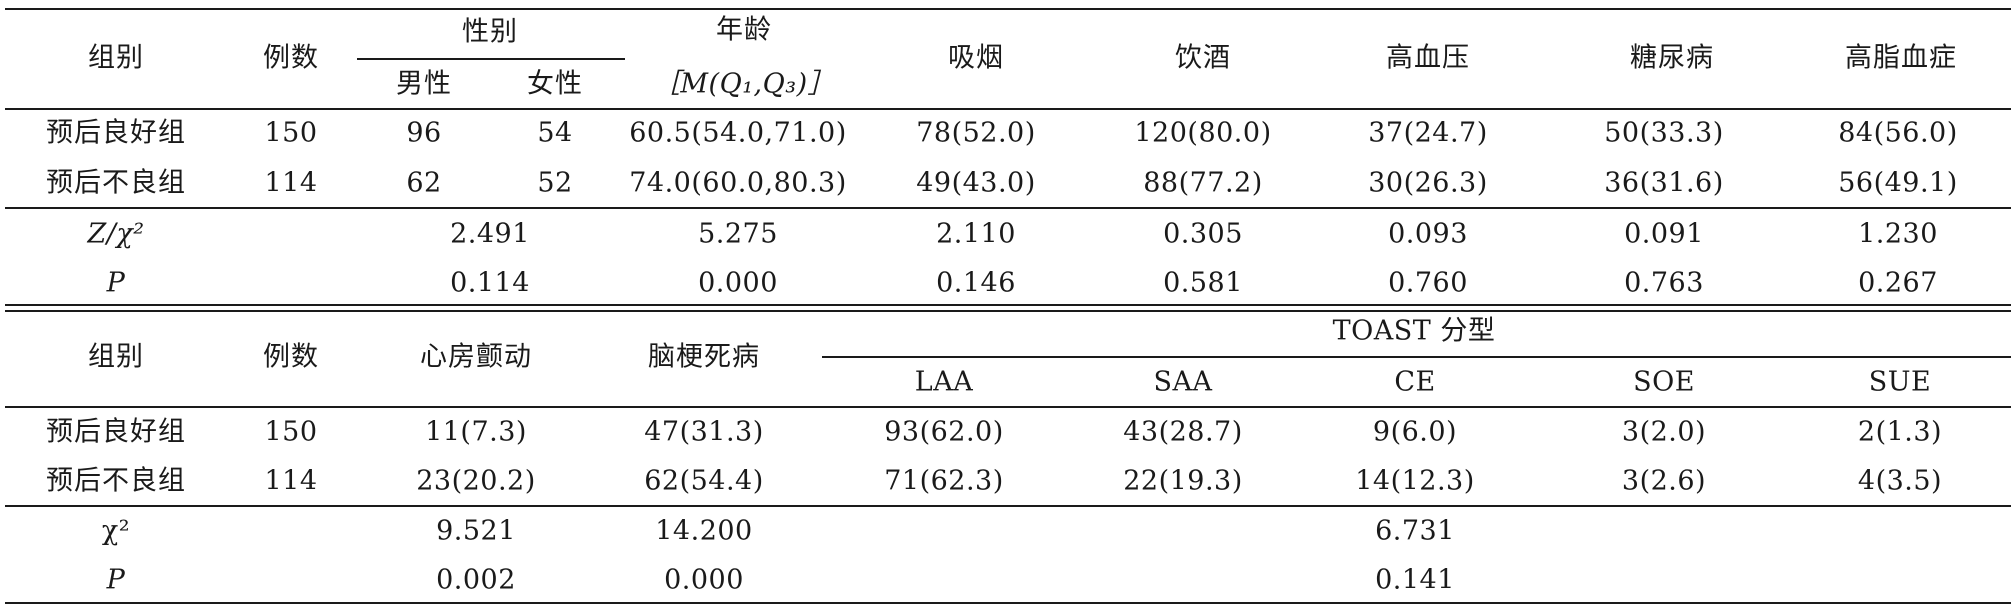 This screenshot has height=608, width=2016. What do you see at coordinates (1672, 58) in the screenshot?
I see `header-diabetes: 糖尿病` at bounding box center [1672, 58].